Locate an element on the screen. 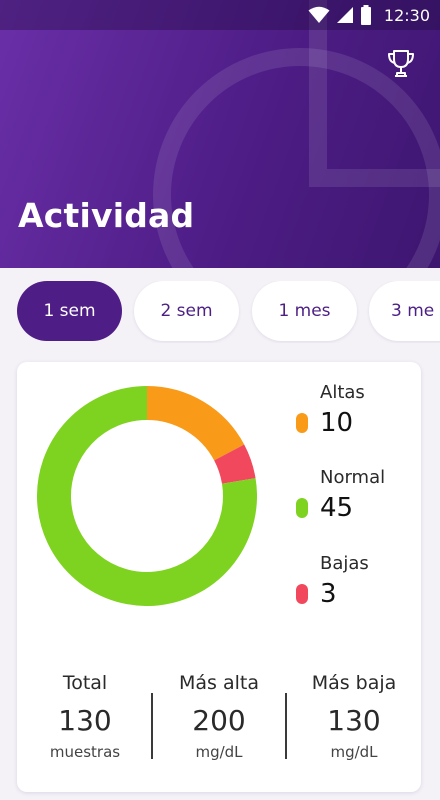 The image size is (440, 800). page-title: Actividad is located at coordinates (106, 215).